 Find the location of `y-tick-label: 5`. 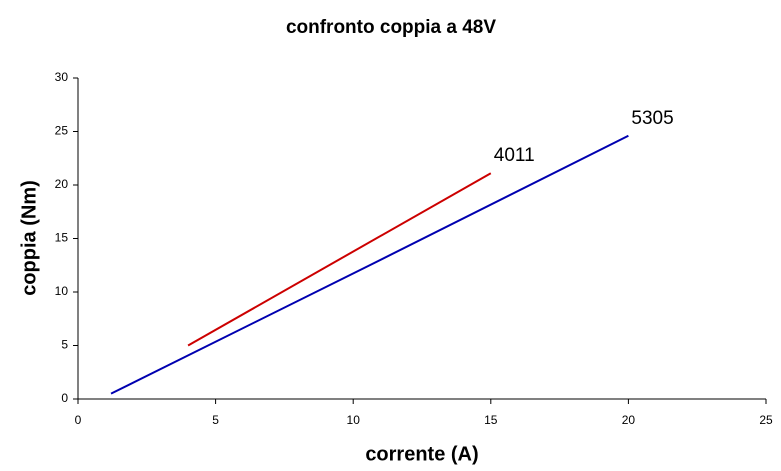

y-tick-label: 5 is located at coordinates (64, 345).